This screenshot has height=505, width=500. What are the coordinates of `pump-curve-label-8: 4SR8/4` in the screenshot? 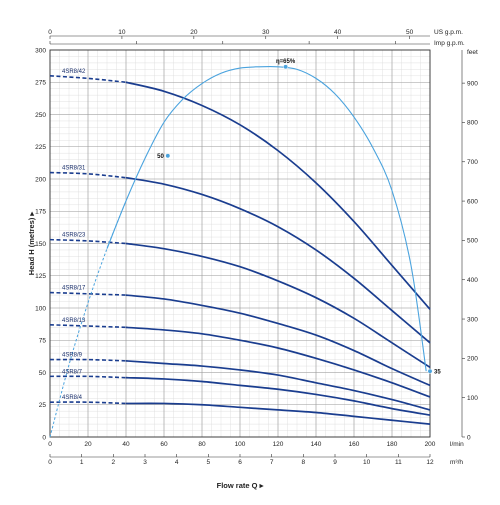 It's located at (72, 398).